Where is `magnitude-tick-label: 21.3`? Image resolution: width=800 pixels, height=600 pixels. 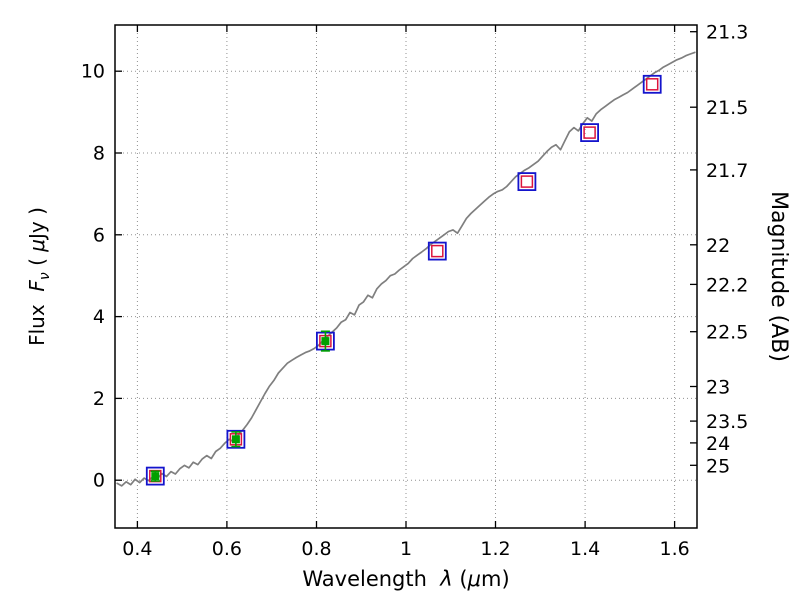
magnitude-tick-label: 21.3 is located at coordinates (727, 33).